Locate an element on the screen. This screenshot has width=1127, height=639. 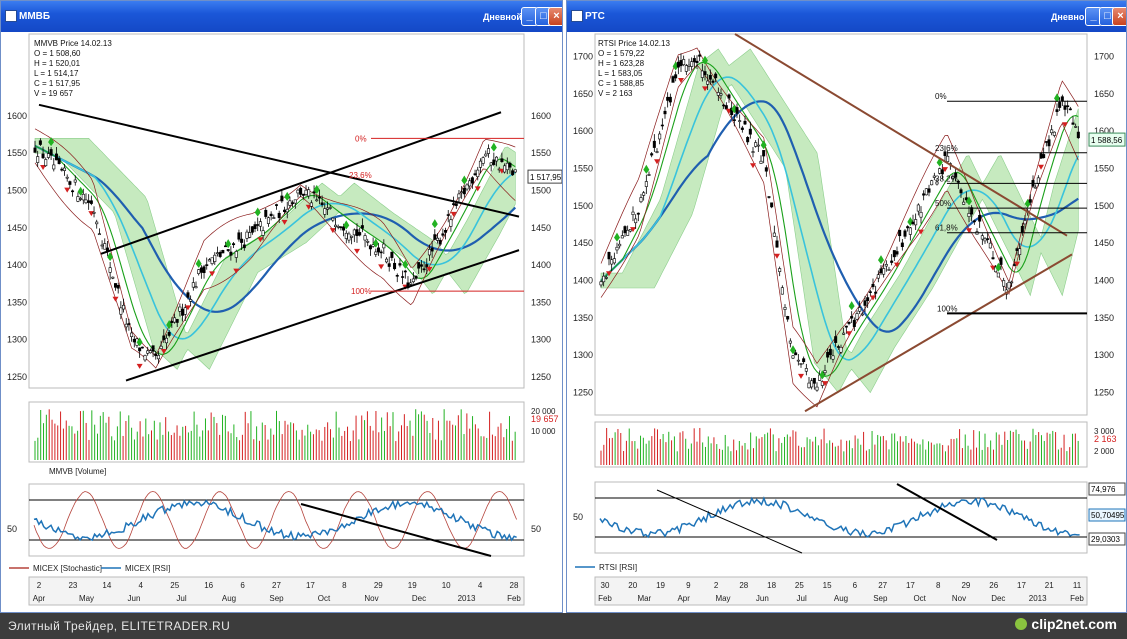
x-month-label: Jul is located at coordinates (181, 598).